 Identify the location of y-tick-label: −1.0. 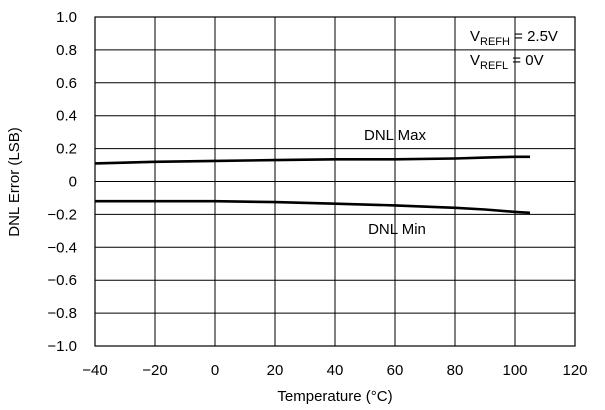
(62, 346).